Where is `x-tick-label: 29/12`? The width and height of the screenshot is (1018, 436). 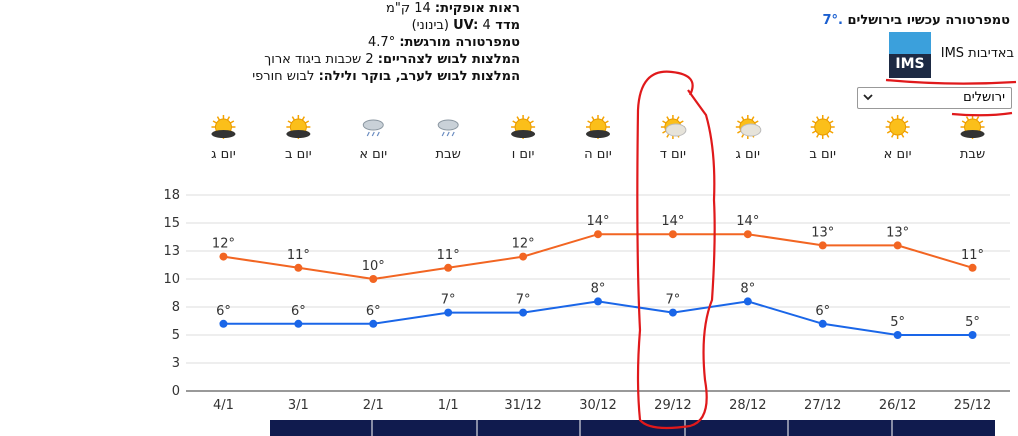 x-tick-label: 29/12 is located at coordinates (672, 405).